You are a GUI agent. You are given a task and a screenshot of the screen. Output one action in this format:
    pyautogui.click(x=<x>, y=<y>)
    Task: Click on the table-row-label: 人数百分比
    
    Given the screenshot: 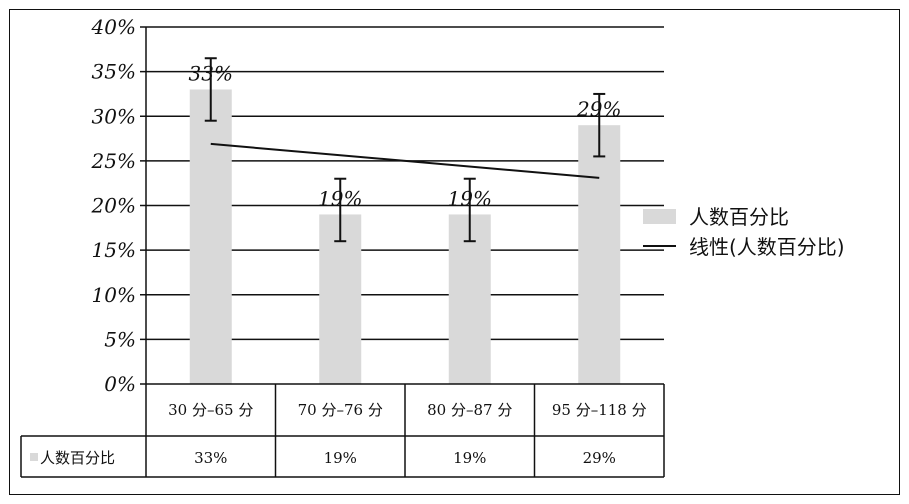 What is the action you would take?
    pyautogui.click(x=77, y=458)
    